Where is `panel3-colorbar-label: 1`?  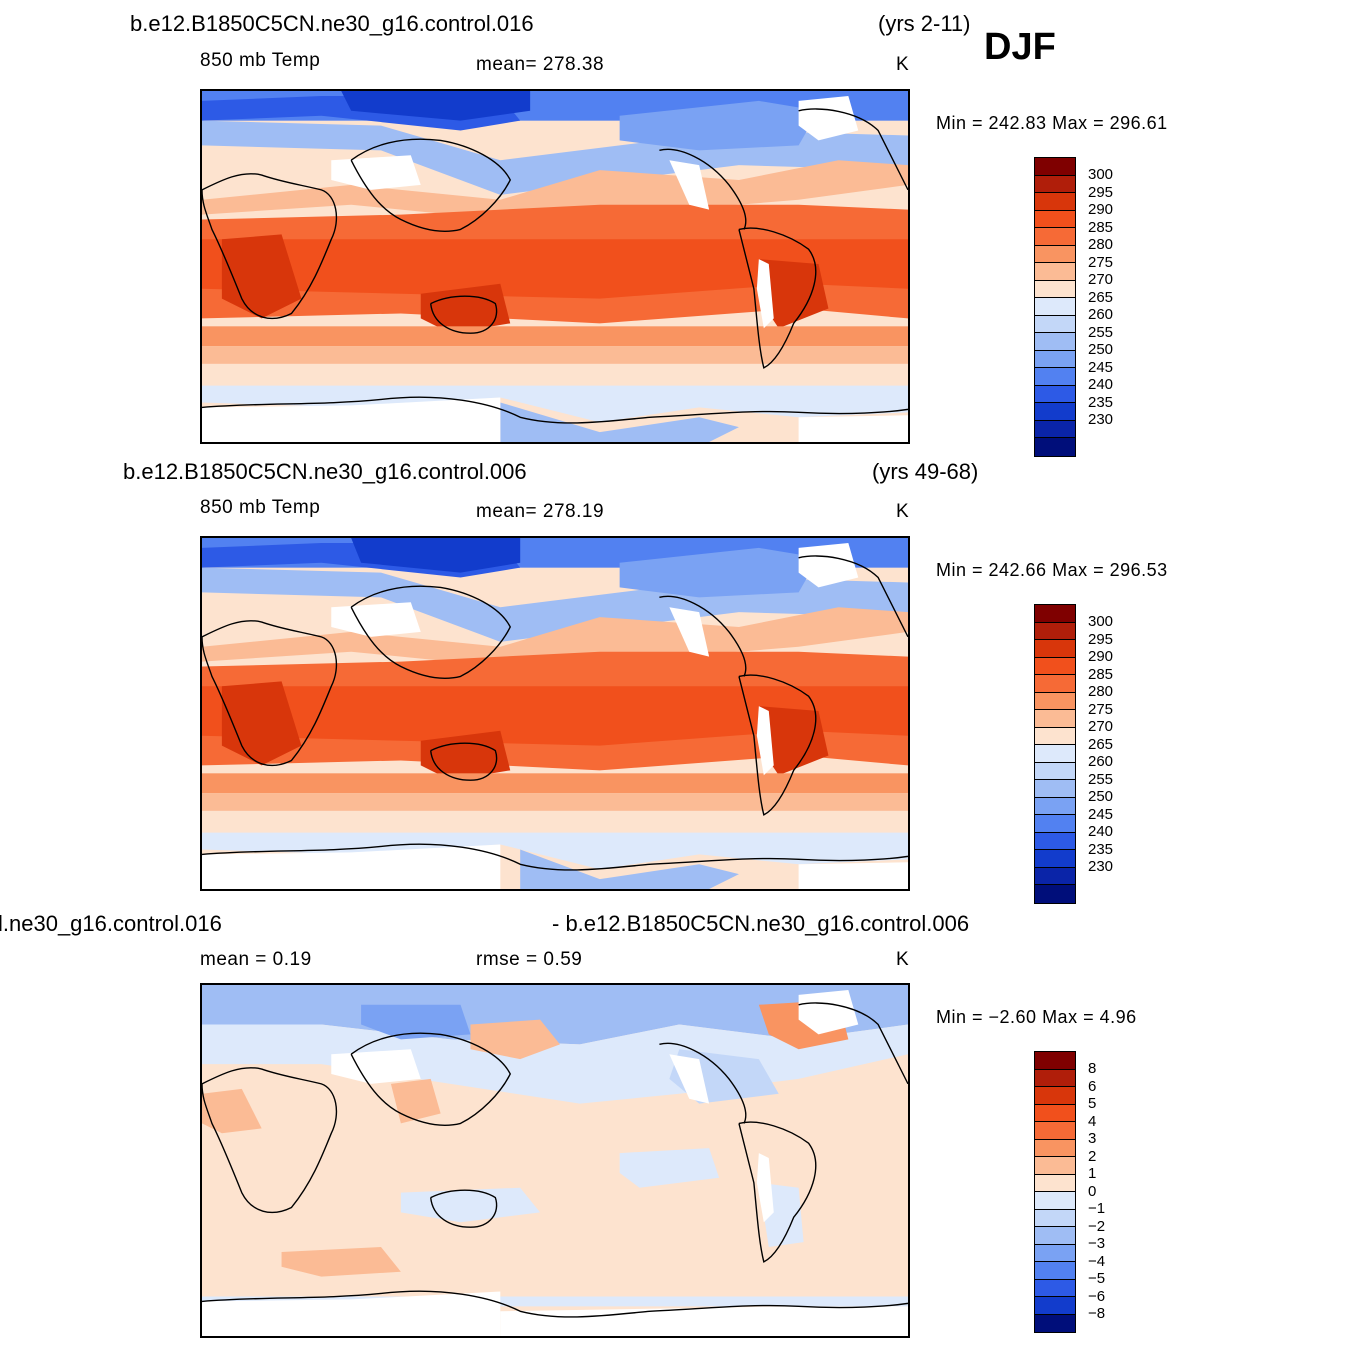 panel3-colorbar-label: 1 is located at coordinates (1092, 1173).